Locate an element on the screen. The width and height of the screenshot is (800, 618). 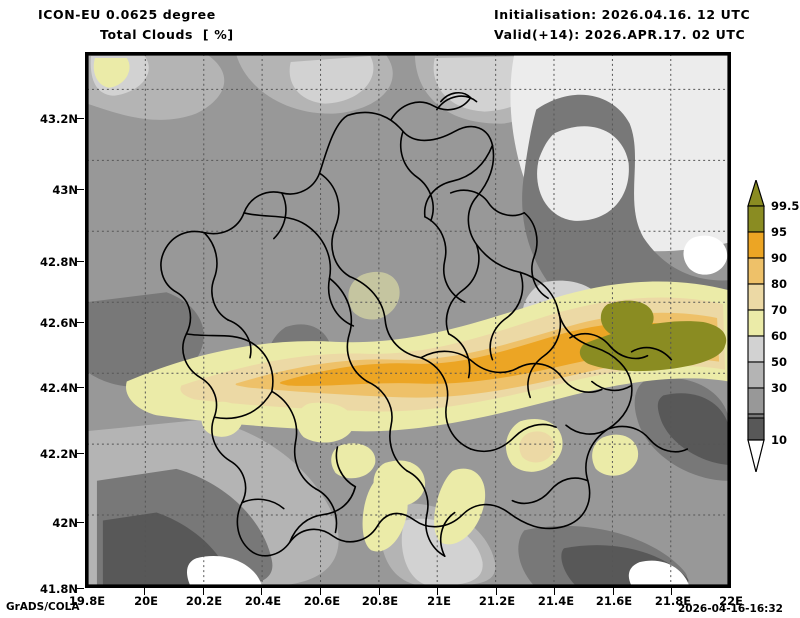
footer-timestamp: 2026-04-16-16:32 is located at coordinates (730, 609).